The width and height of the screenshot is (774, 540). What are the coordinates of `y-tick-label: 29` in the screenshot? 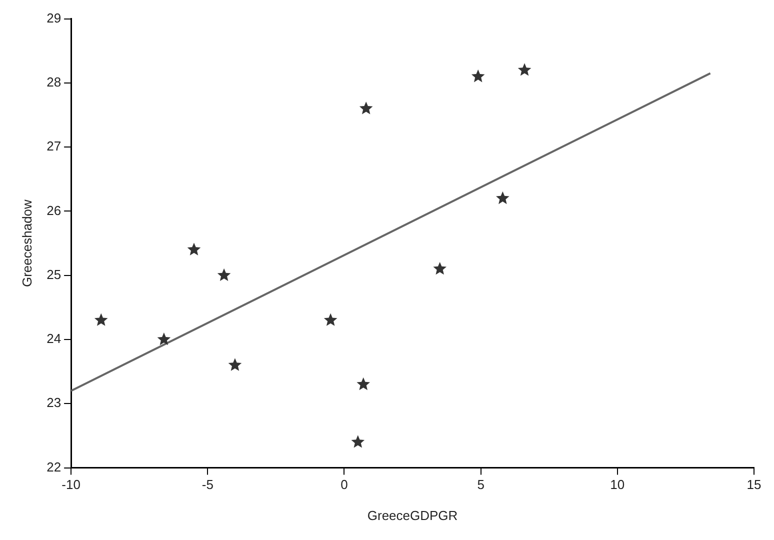 It's located at (54, 18).